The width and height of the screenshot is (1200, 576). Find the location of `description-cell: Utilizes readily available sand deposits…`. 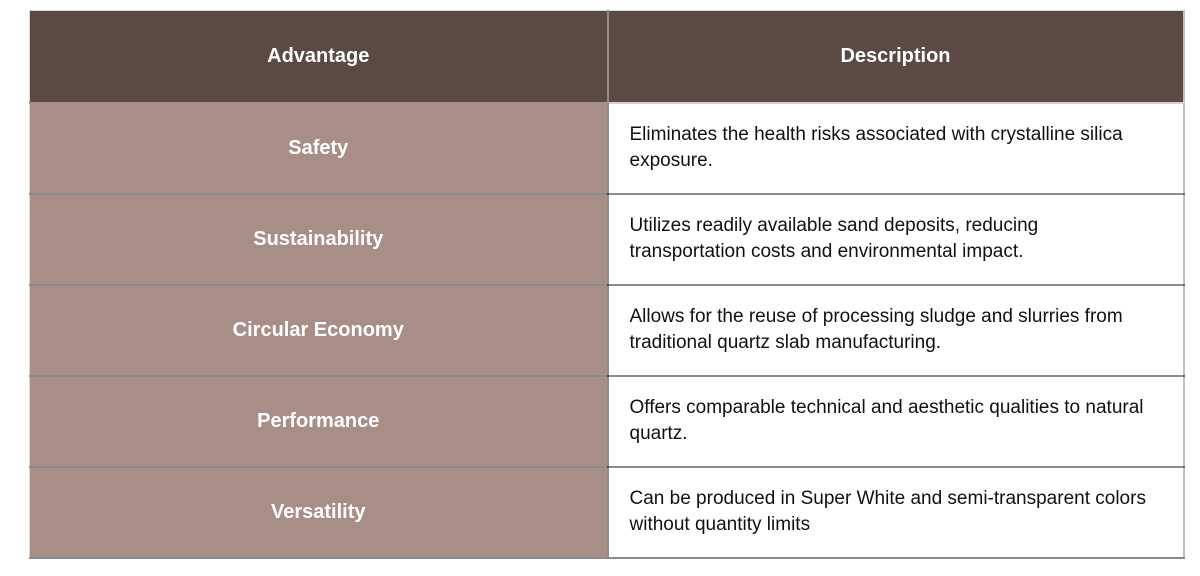

description-cell: Utilizes readily available sand deposits… is located at coordinates (895, 239).